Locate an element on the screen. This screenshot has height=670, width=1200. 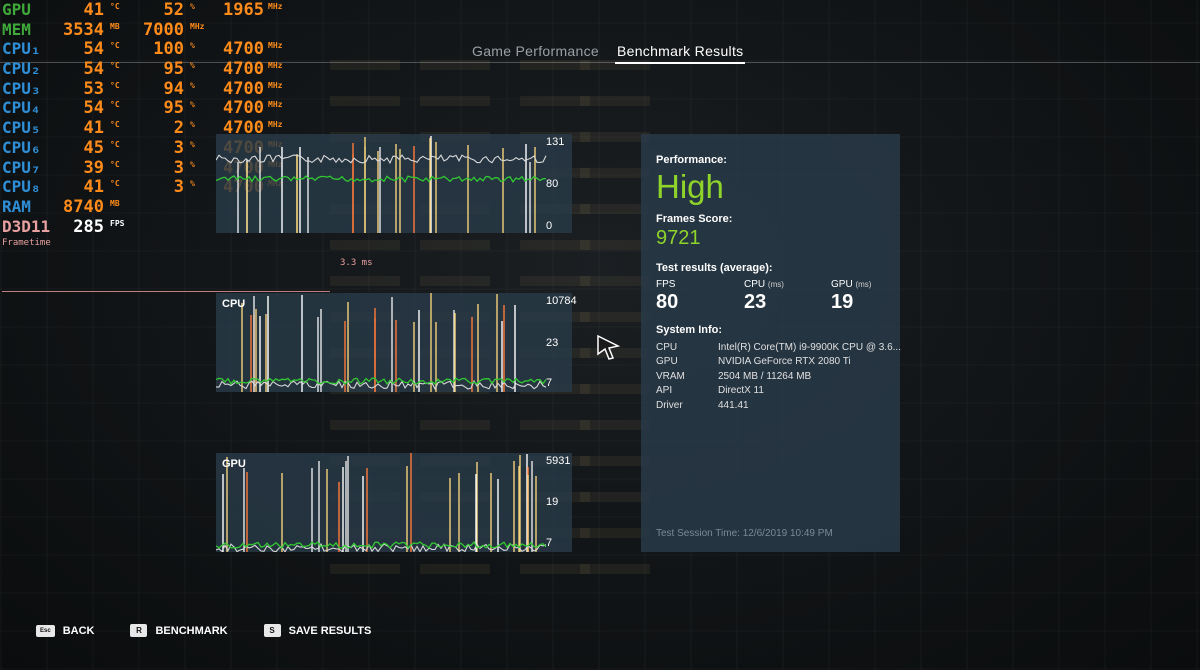
stat-cpu-label: CPU (ms) is located at coordinates (764, 284).